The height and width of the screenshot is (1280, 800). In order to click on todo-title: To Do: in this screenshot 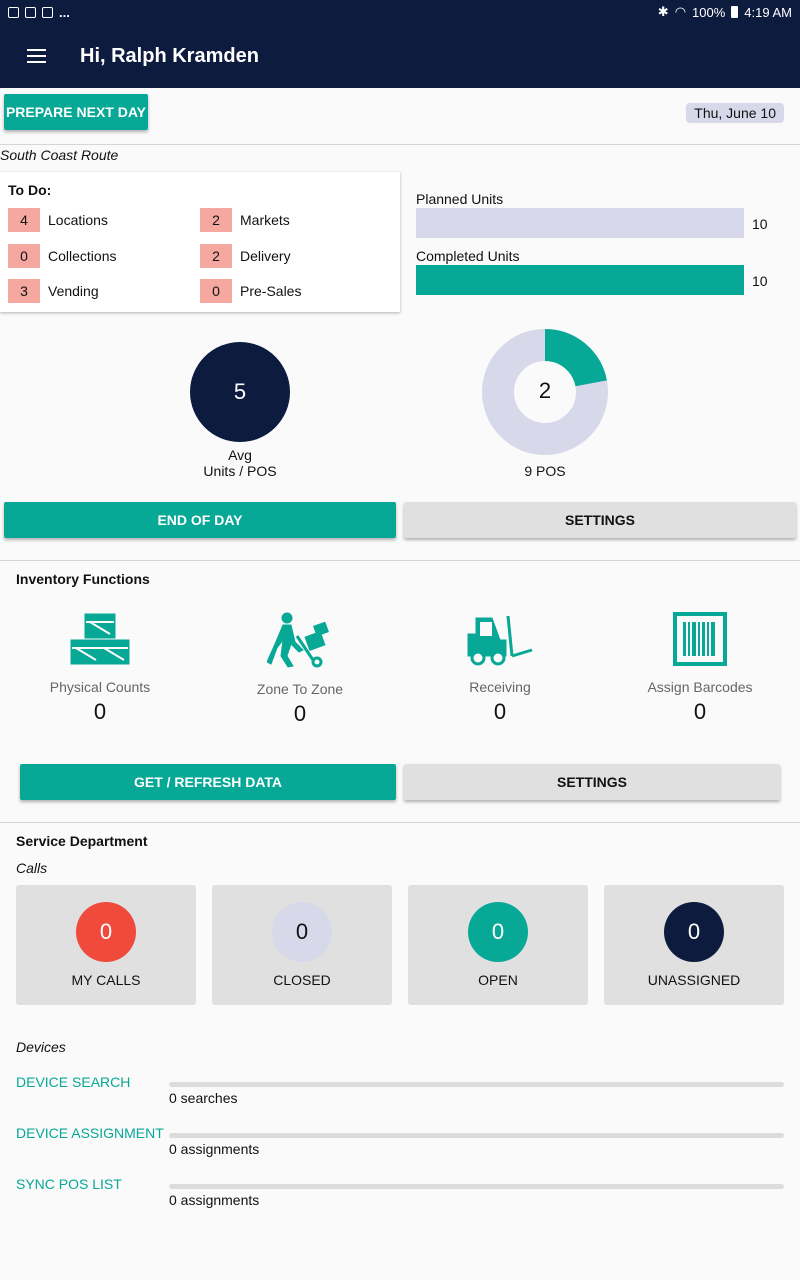, I will do `click(30, 190)`.